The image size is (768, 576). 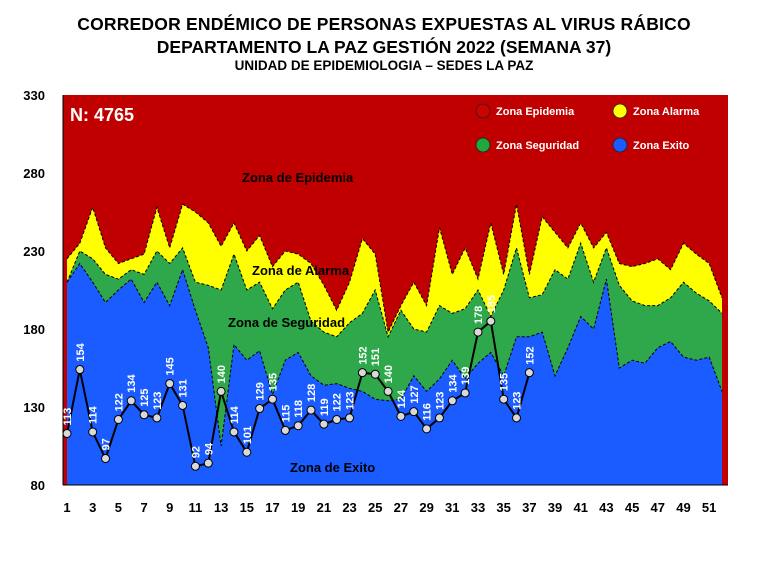 I want to click on y-tick-label: 130, so click(x=34, y=407).